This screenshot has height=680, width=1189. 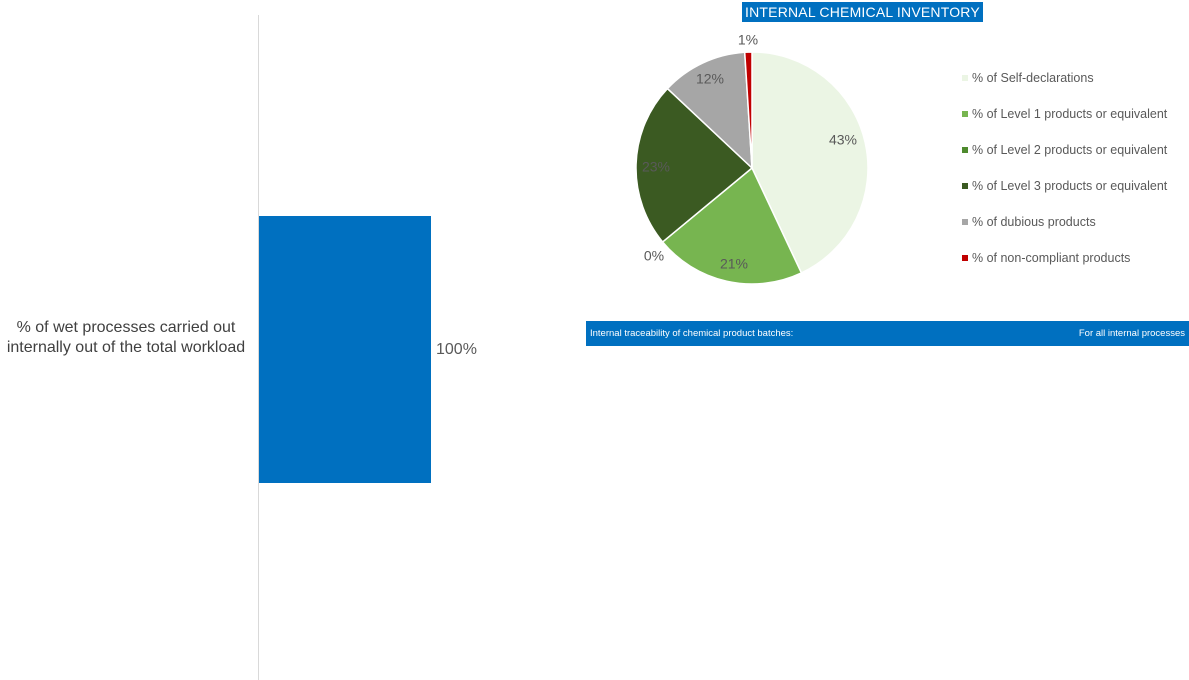 I want to click on pie-slice-label: 12%, so click(x=710, y=79).